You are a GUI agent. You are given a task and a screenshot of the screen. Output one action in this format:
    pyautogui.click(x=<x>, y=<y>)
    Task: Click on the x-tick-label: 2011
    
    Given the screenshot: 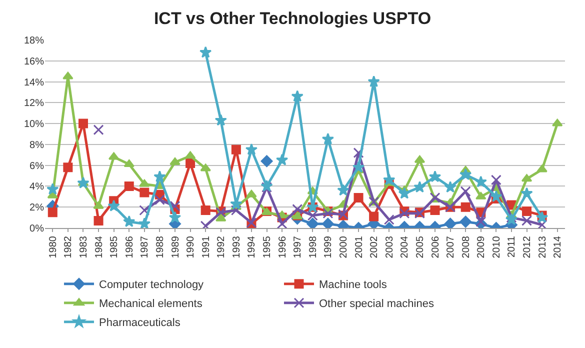 What is the action you would take?
    pyautogui.click(x=512, y=247)
    